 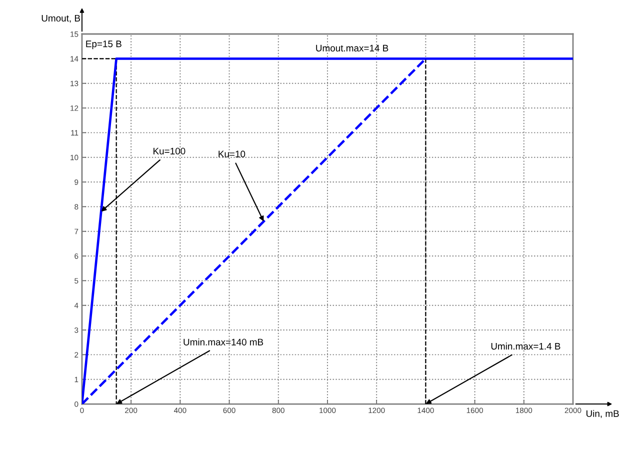 What do you see at coordinates (104, 45) in the screenshot?
I see `annotation: Ep=15 B` at bounding box center [104, 45].